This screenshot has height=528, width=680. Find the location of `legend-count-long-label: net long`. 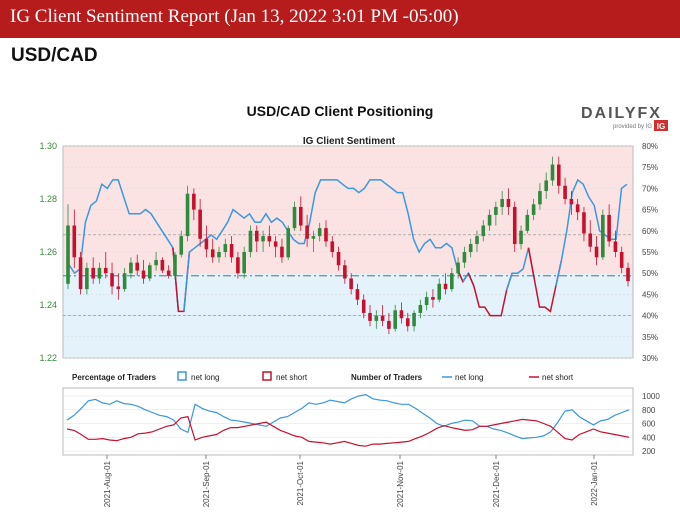

legend-count-long-label: net long is located at coordinates (469, 377).